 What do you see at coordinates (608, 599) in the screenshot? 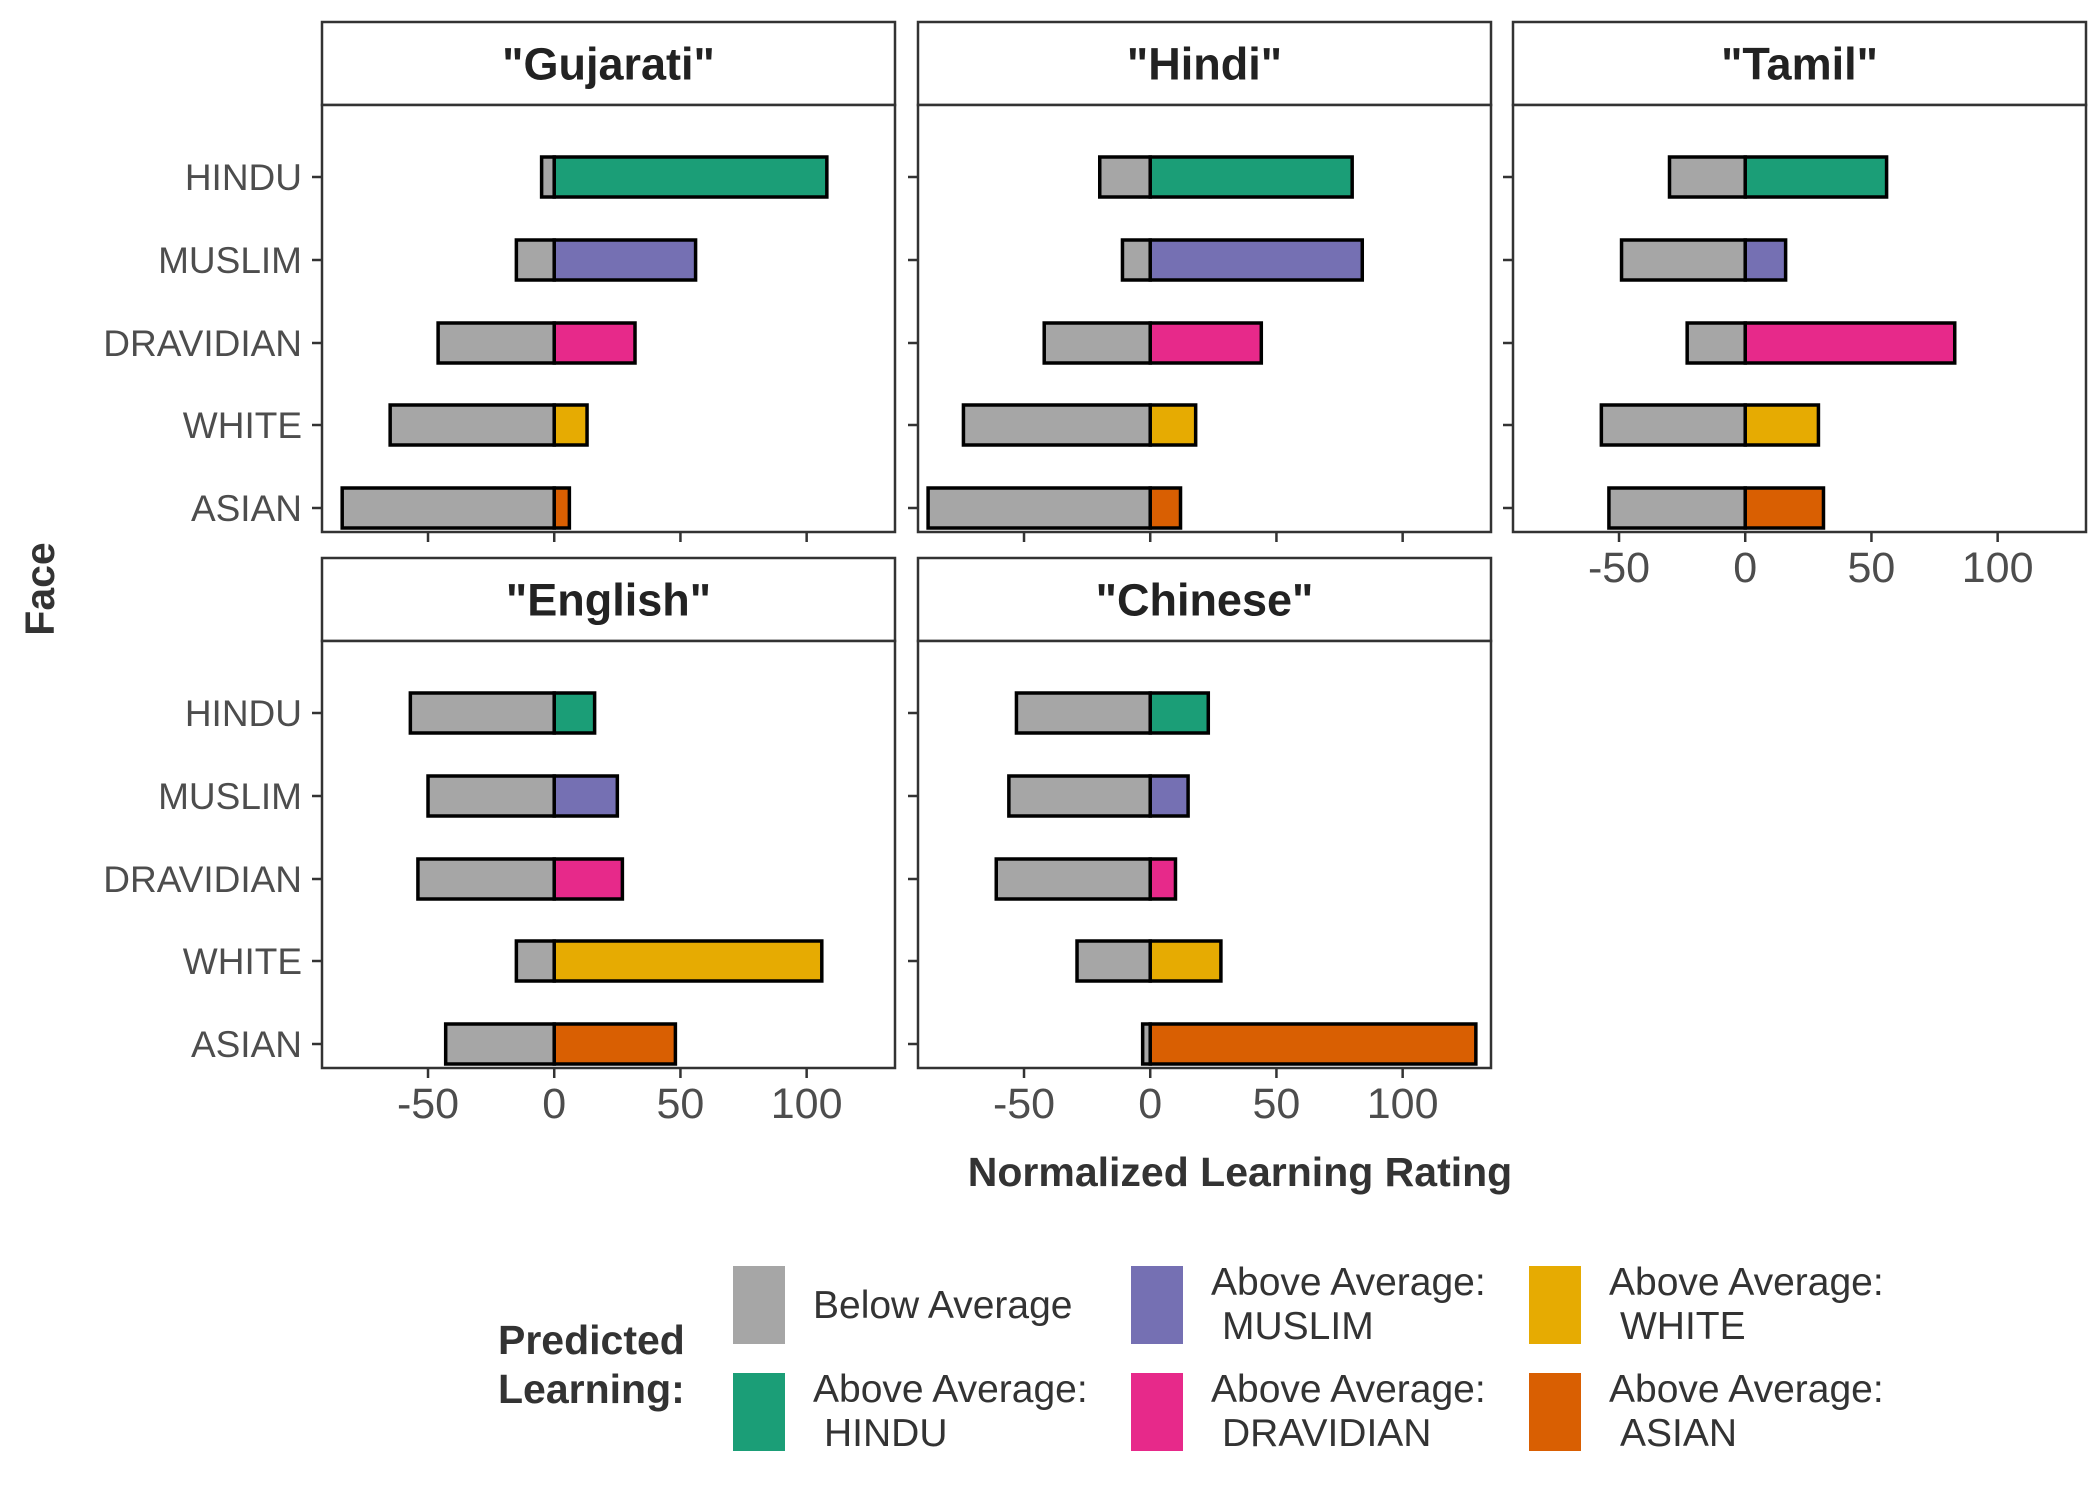
I see `facet-strip-english` at bounding box center [608, 599].